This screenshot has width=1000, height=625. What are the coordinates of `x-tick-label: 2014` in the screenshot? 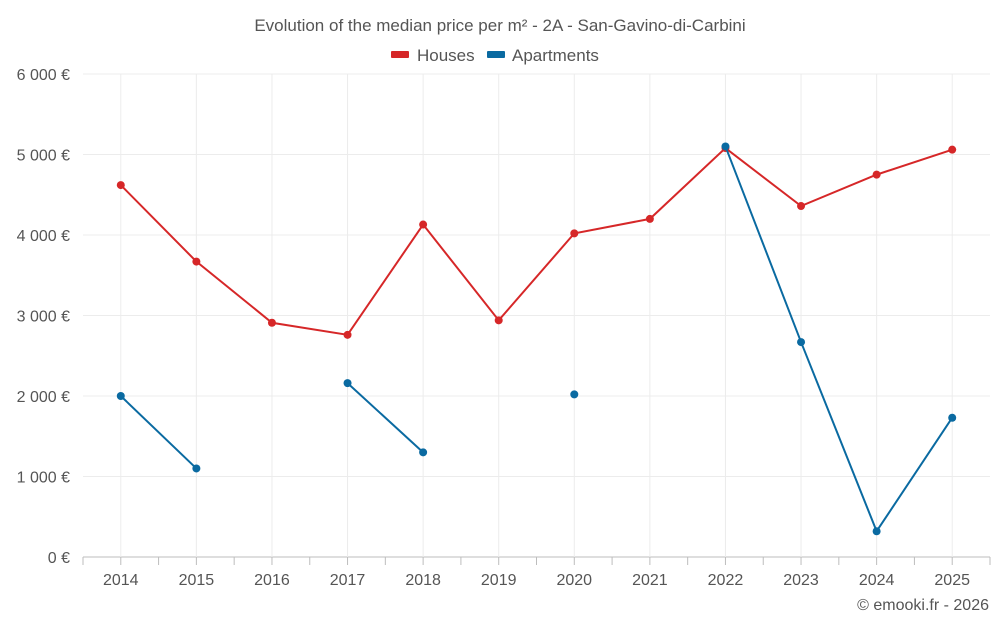 It's located at (121, 580).